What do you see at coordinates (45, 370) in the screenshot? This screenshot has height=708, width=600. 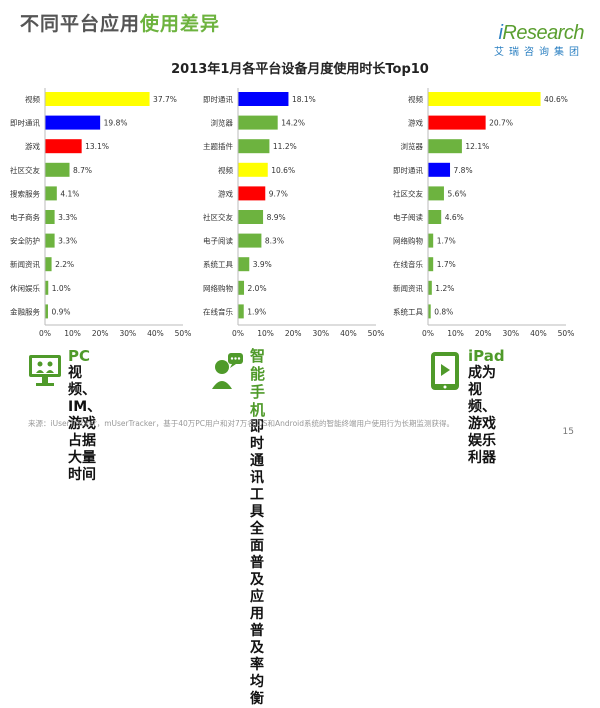 I see `monitor-users-icon` at bounding box center [45, 370].